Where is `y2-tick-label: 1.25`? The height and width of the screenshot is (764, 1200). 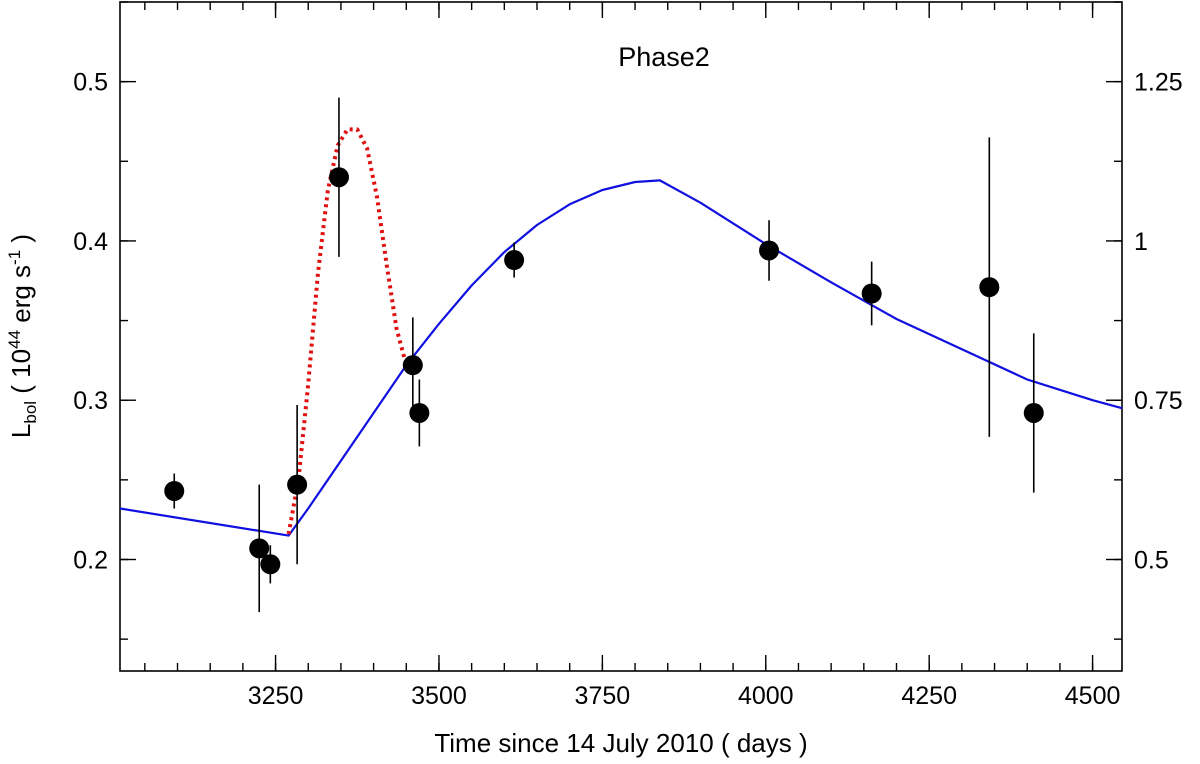 y2-tick-label: 1.25 is located at coordinates (1158, 83).